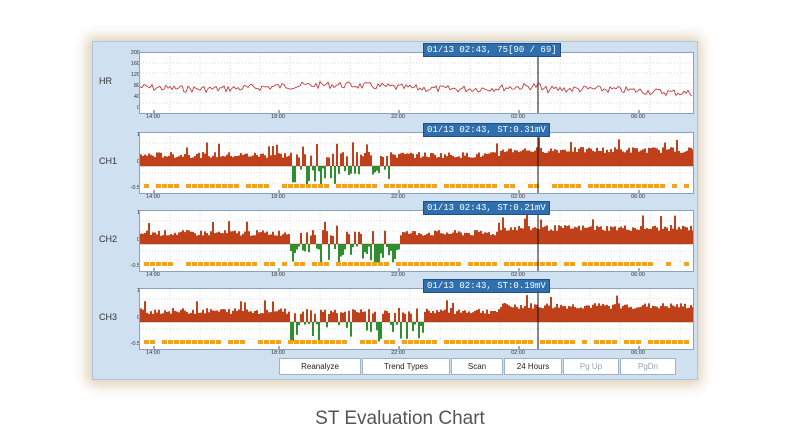 Image resolution: width=800 pixels, height=447 pixels. Describe the element at coordinates (533, 366) in the screenshot. I see `24-hours-button: 24 Hours` at that location.